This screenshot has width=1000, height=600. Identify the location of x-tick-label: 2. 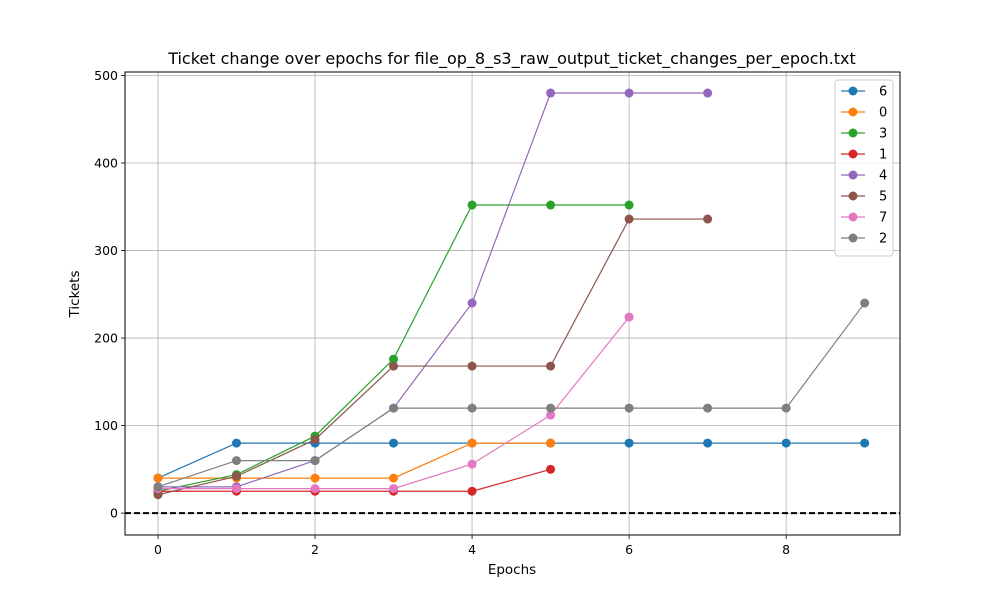
(315, 549).